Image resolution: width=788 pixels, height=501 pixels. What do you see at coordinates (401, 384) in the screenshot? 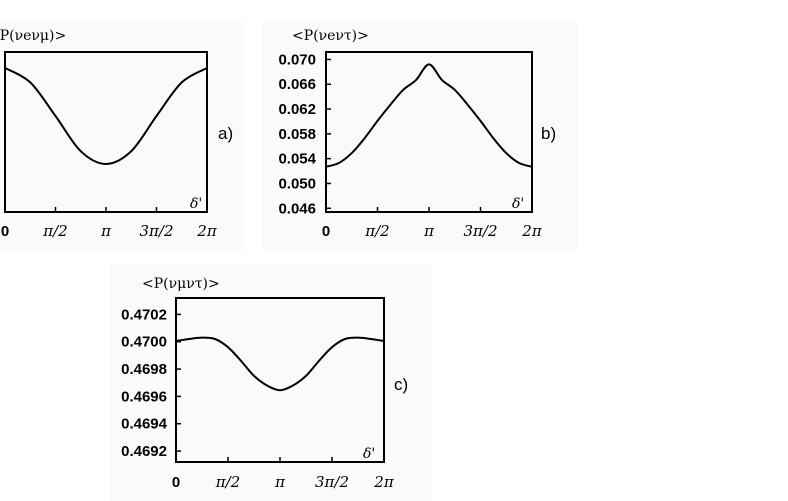
I see `panel-label-c: c)` at bounding box center [401, 384].